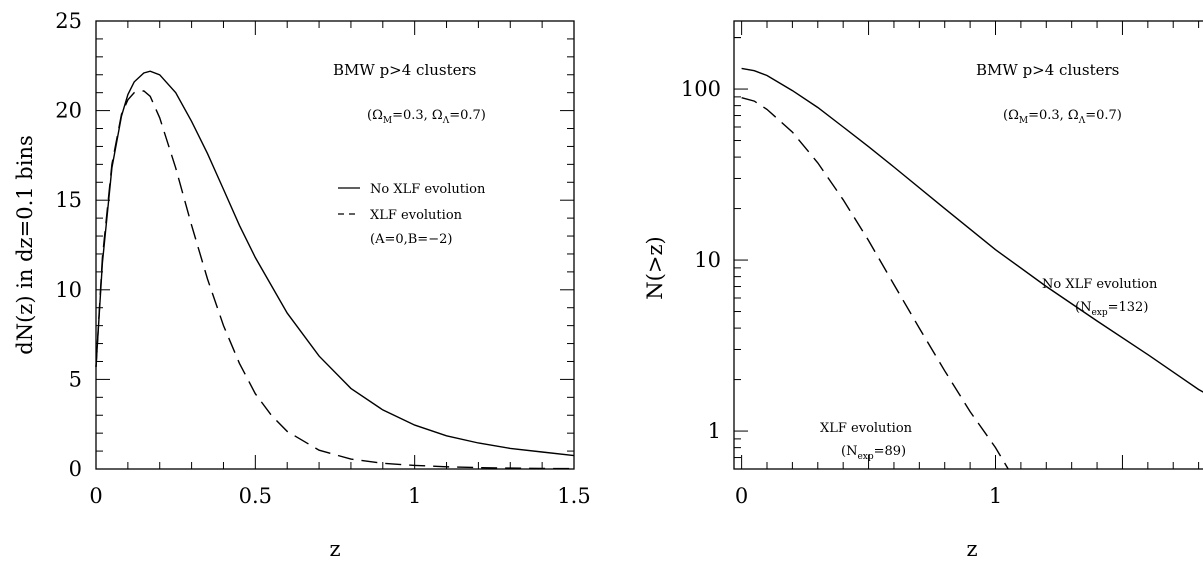 This screenshot has width=1203, height=561. What do you see at coordinates (68, 21) in the screenshot?
I see `left-y-tick-label: 25` at bounding box center [68, 21].